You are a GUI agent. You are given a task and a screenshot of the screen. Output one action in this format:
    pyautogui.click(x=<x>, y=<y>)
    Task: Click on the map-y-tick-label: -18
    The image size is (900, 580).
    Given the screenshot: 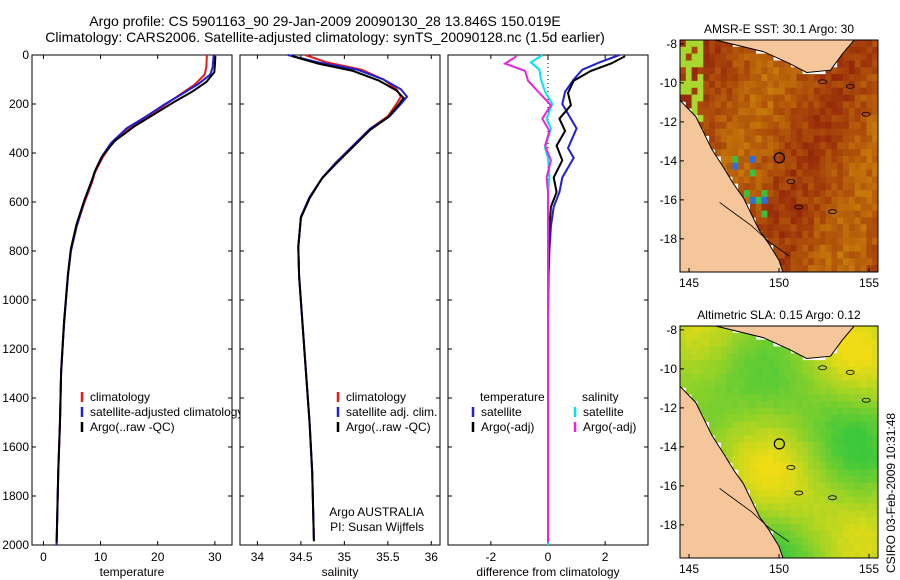 What is the action you would take?
    pyautogui.click(x=669, y=239)
    